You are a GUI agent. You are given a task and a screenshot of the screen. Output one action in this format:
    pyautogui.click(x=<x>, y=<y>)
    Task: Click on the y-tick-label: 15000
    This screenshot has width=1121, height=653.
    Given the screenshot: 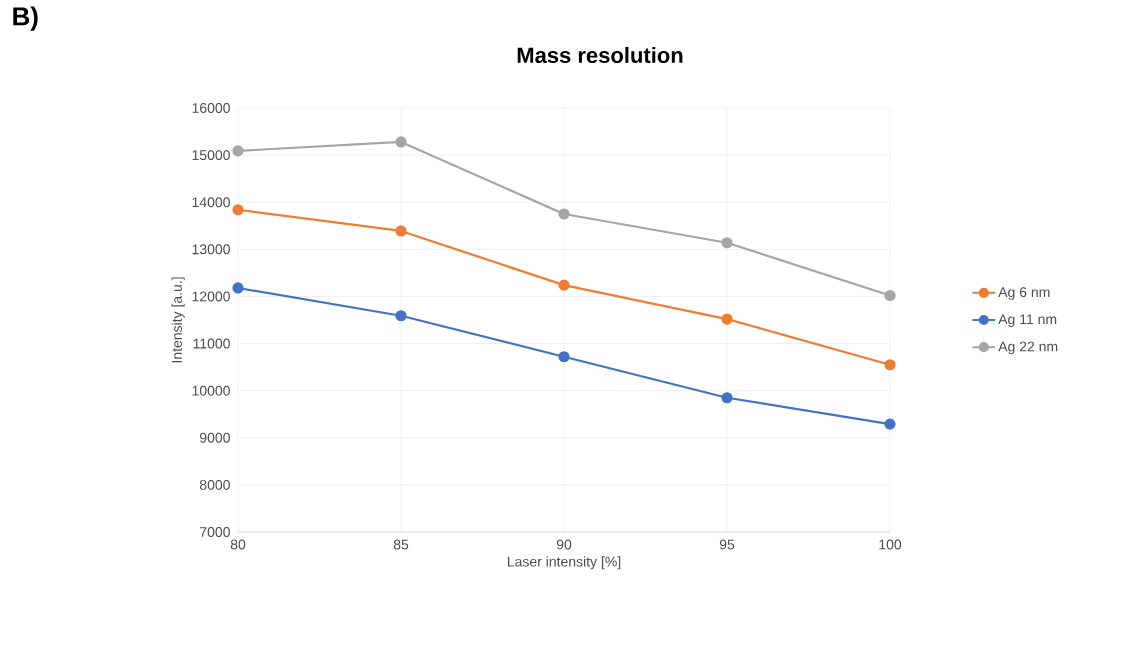 What is the action you would take?
    pyautogui.click(x=211, y=155)
    